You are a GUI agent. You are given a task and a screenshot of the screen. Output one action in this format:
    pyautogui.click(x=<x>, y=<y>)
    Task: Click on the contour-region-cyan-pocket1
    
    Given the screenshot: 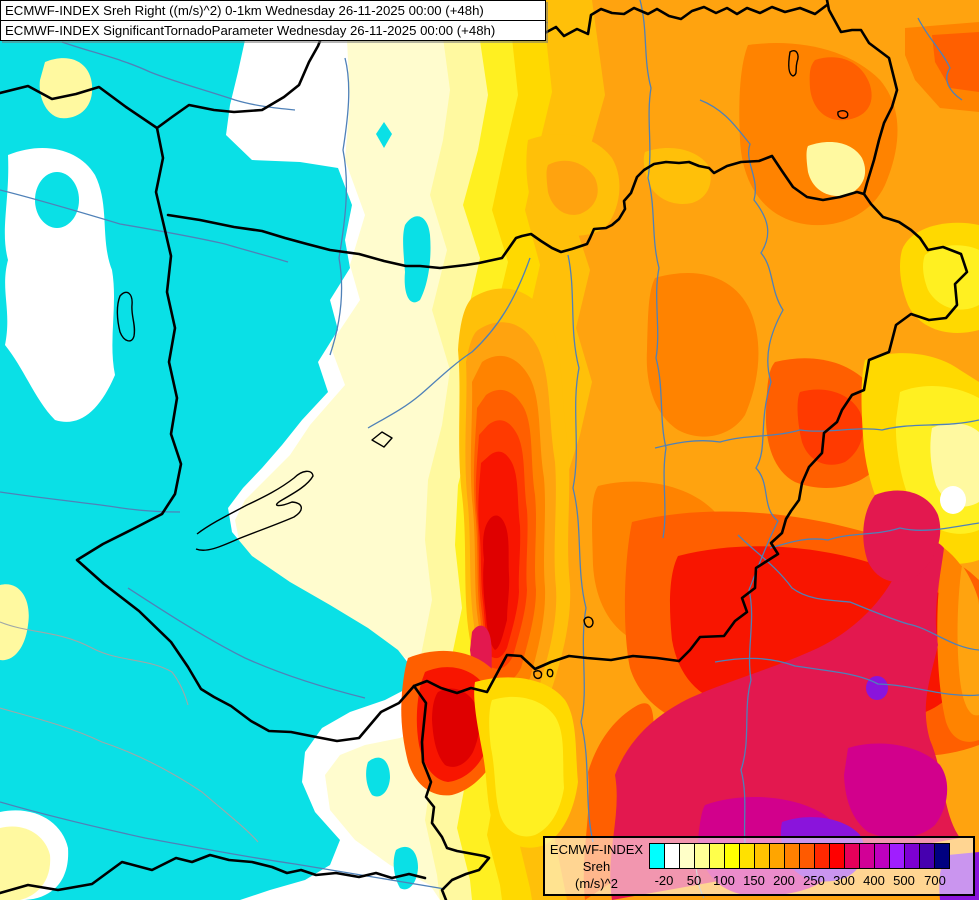 What is the action you would take?
    pyautogui.click(x=378, y=777)
    